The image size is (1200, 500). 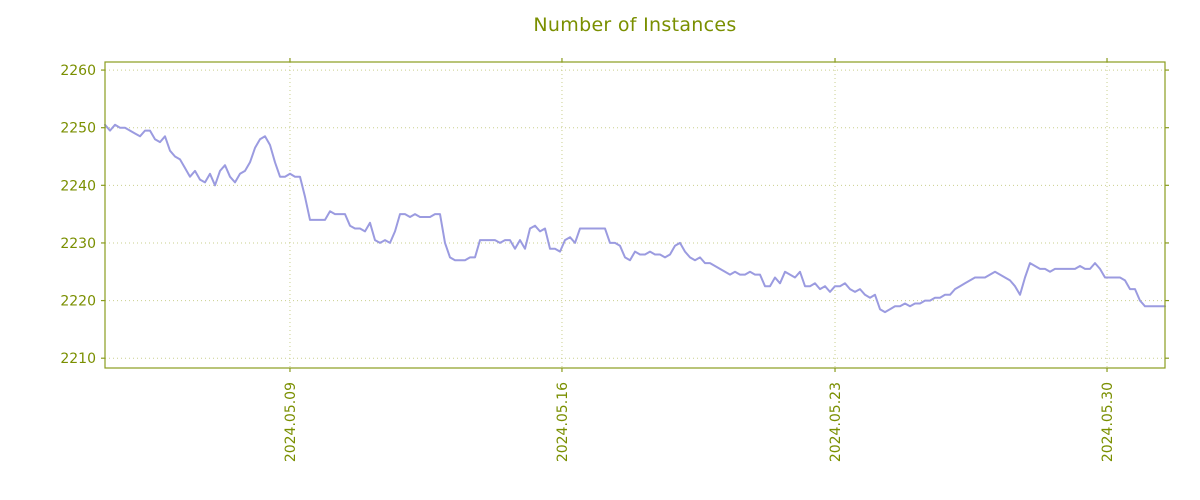 I want to click on y-tick-label: 2260, so click(x=78, y=71).